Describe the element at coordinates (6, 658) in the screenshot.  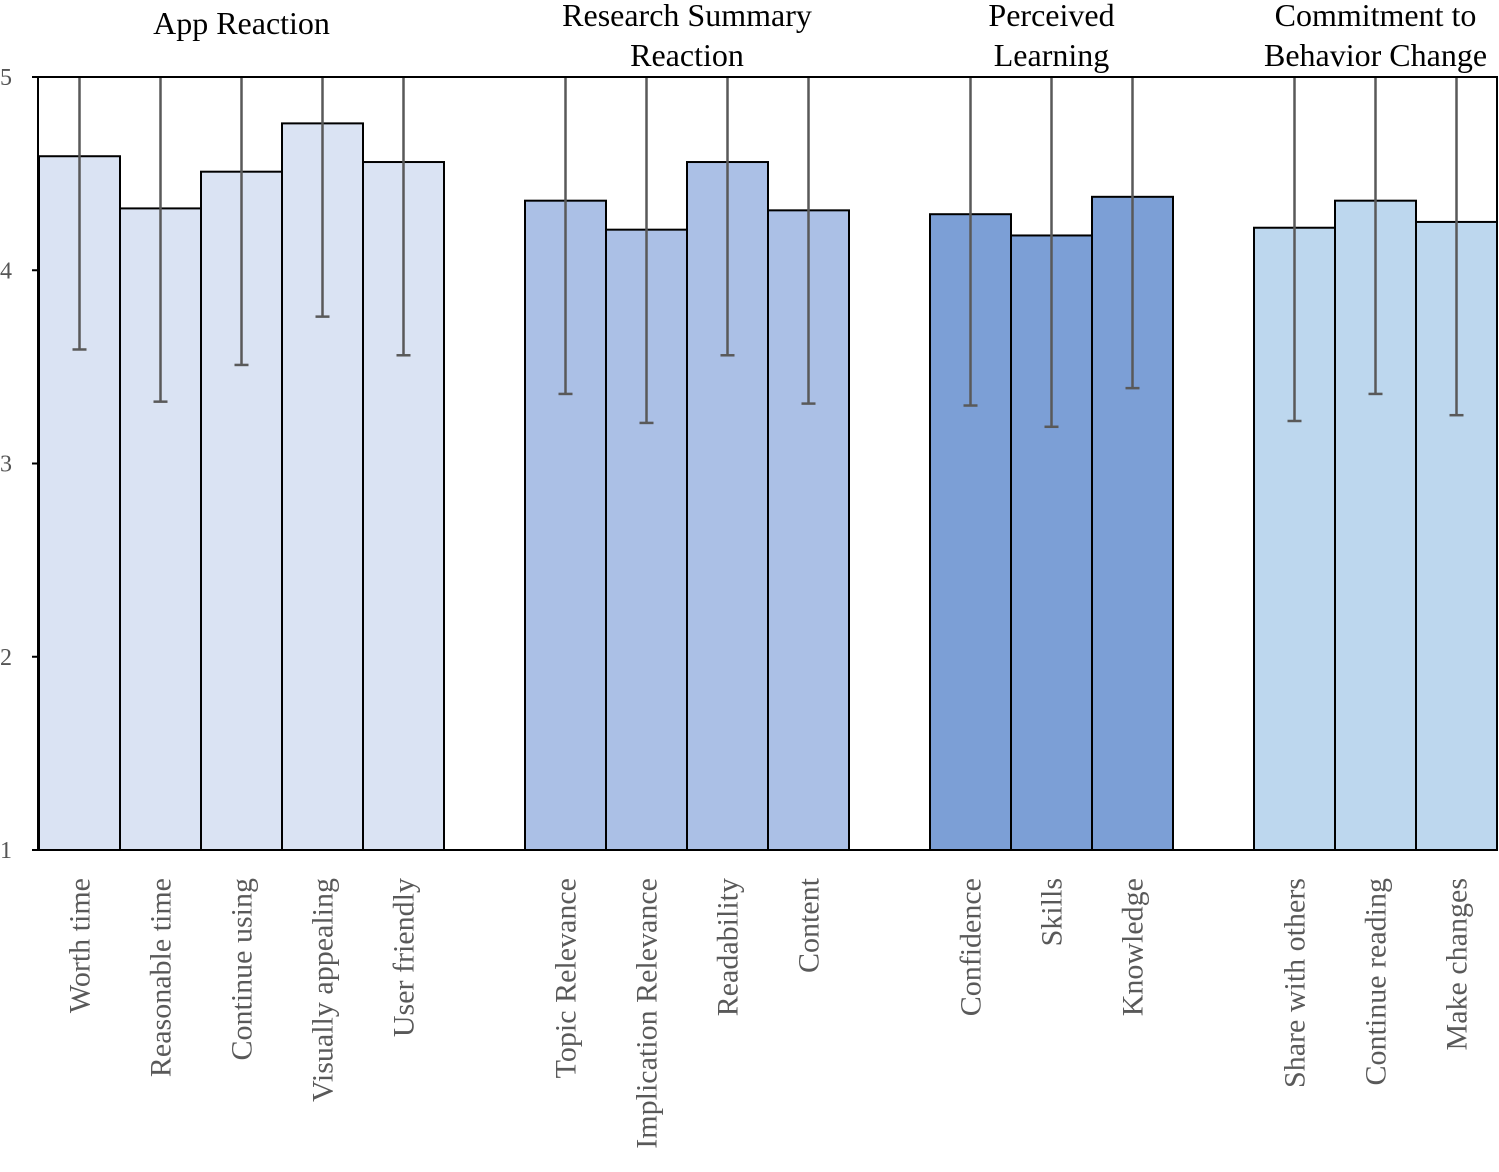
I see `y-tick-label: 2` at that location.